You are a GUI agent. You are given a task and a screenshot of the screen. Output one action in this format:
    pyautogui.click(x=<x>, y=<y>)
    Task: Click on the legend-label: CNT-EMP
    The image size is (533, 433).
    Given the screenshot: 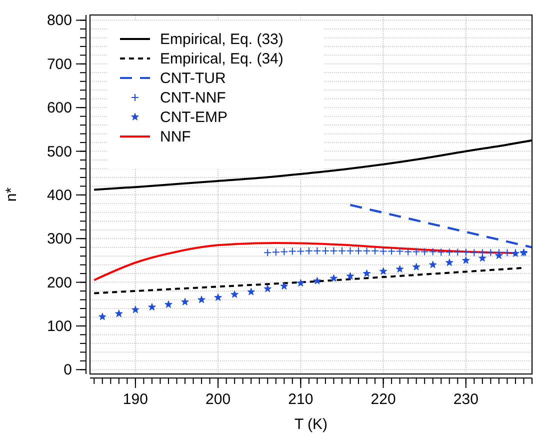 What is the action you would take?
    pyautogui.click(x=194, y=117)
    